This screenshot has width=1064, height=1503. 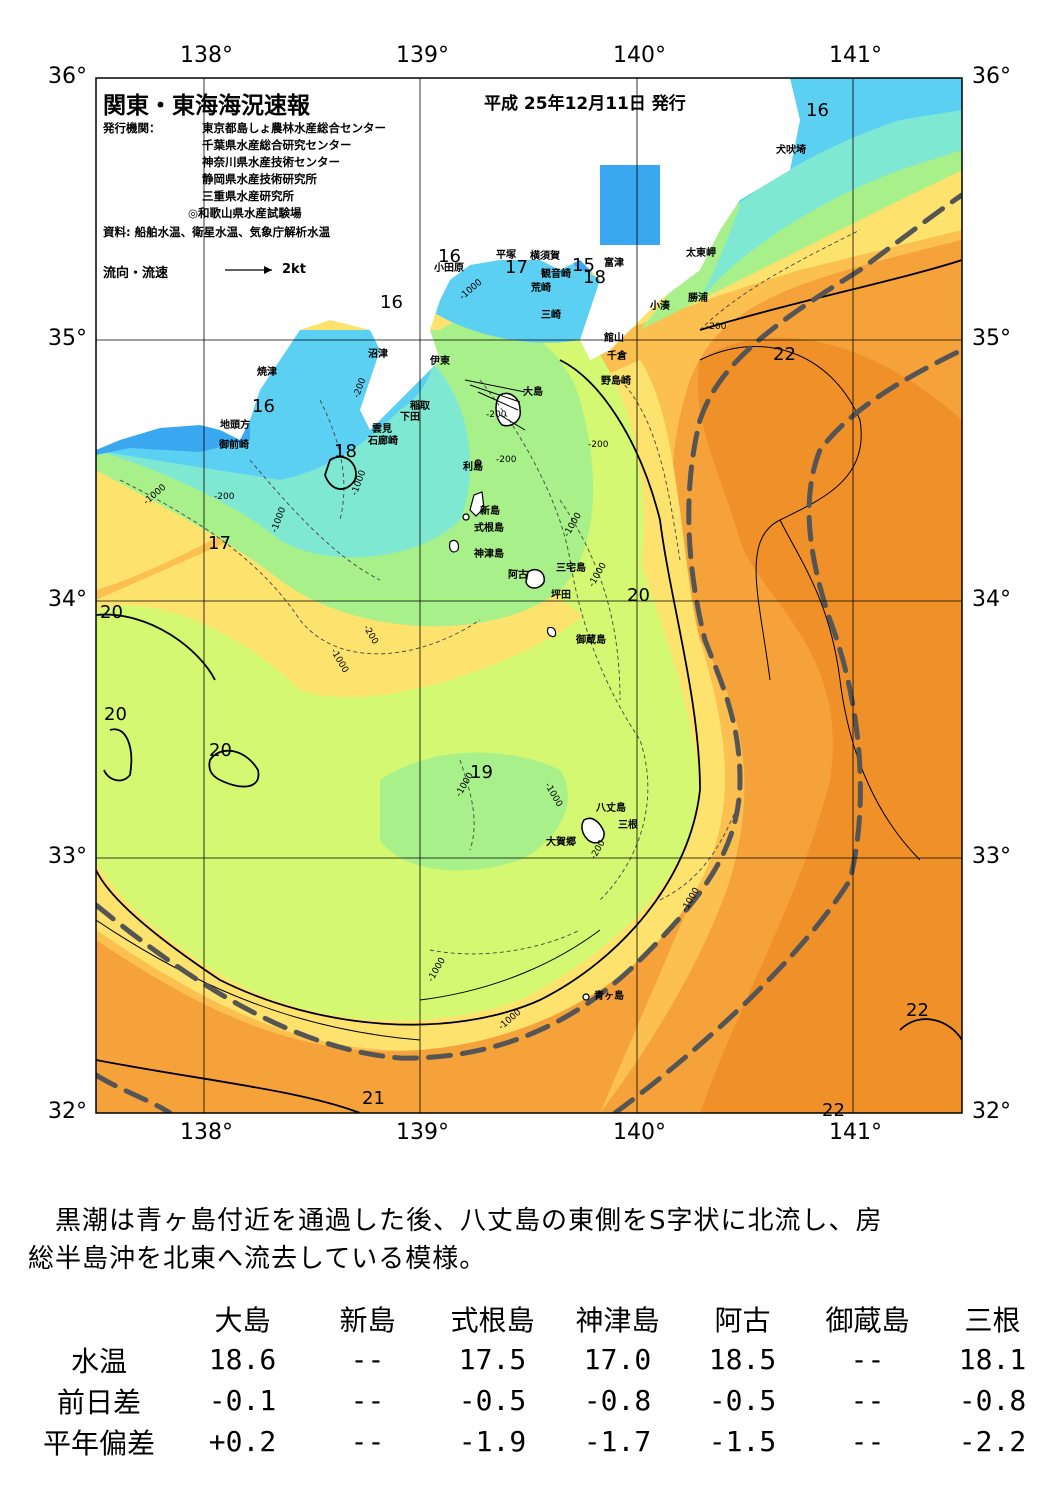 What do you see at coordinates (536, 1359) in the screenshot?
I see `table-row: 水温 18.6 -- 17.5 17.0 18.5 -- 18.1` at bounding box center [536, 1359].